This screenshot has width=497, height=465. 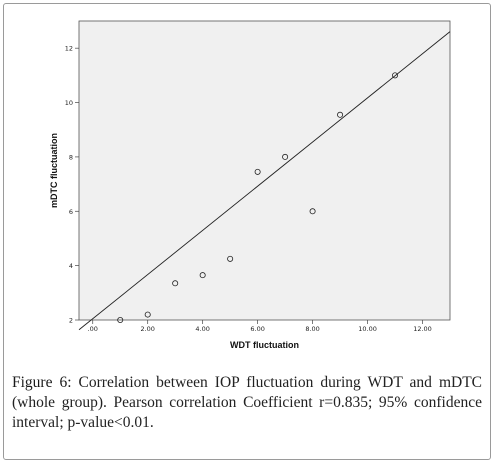 I want to click on y-tick-label: 8, so click(x=71, y=157).